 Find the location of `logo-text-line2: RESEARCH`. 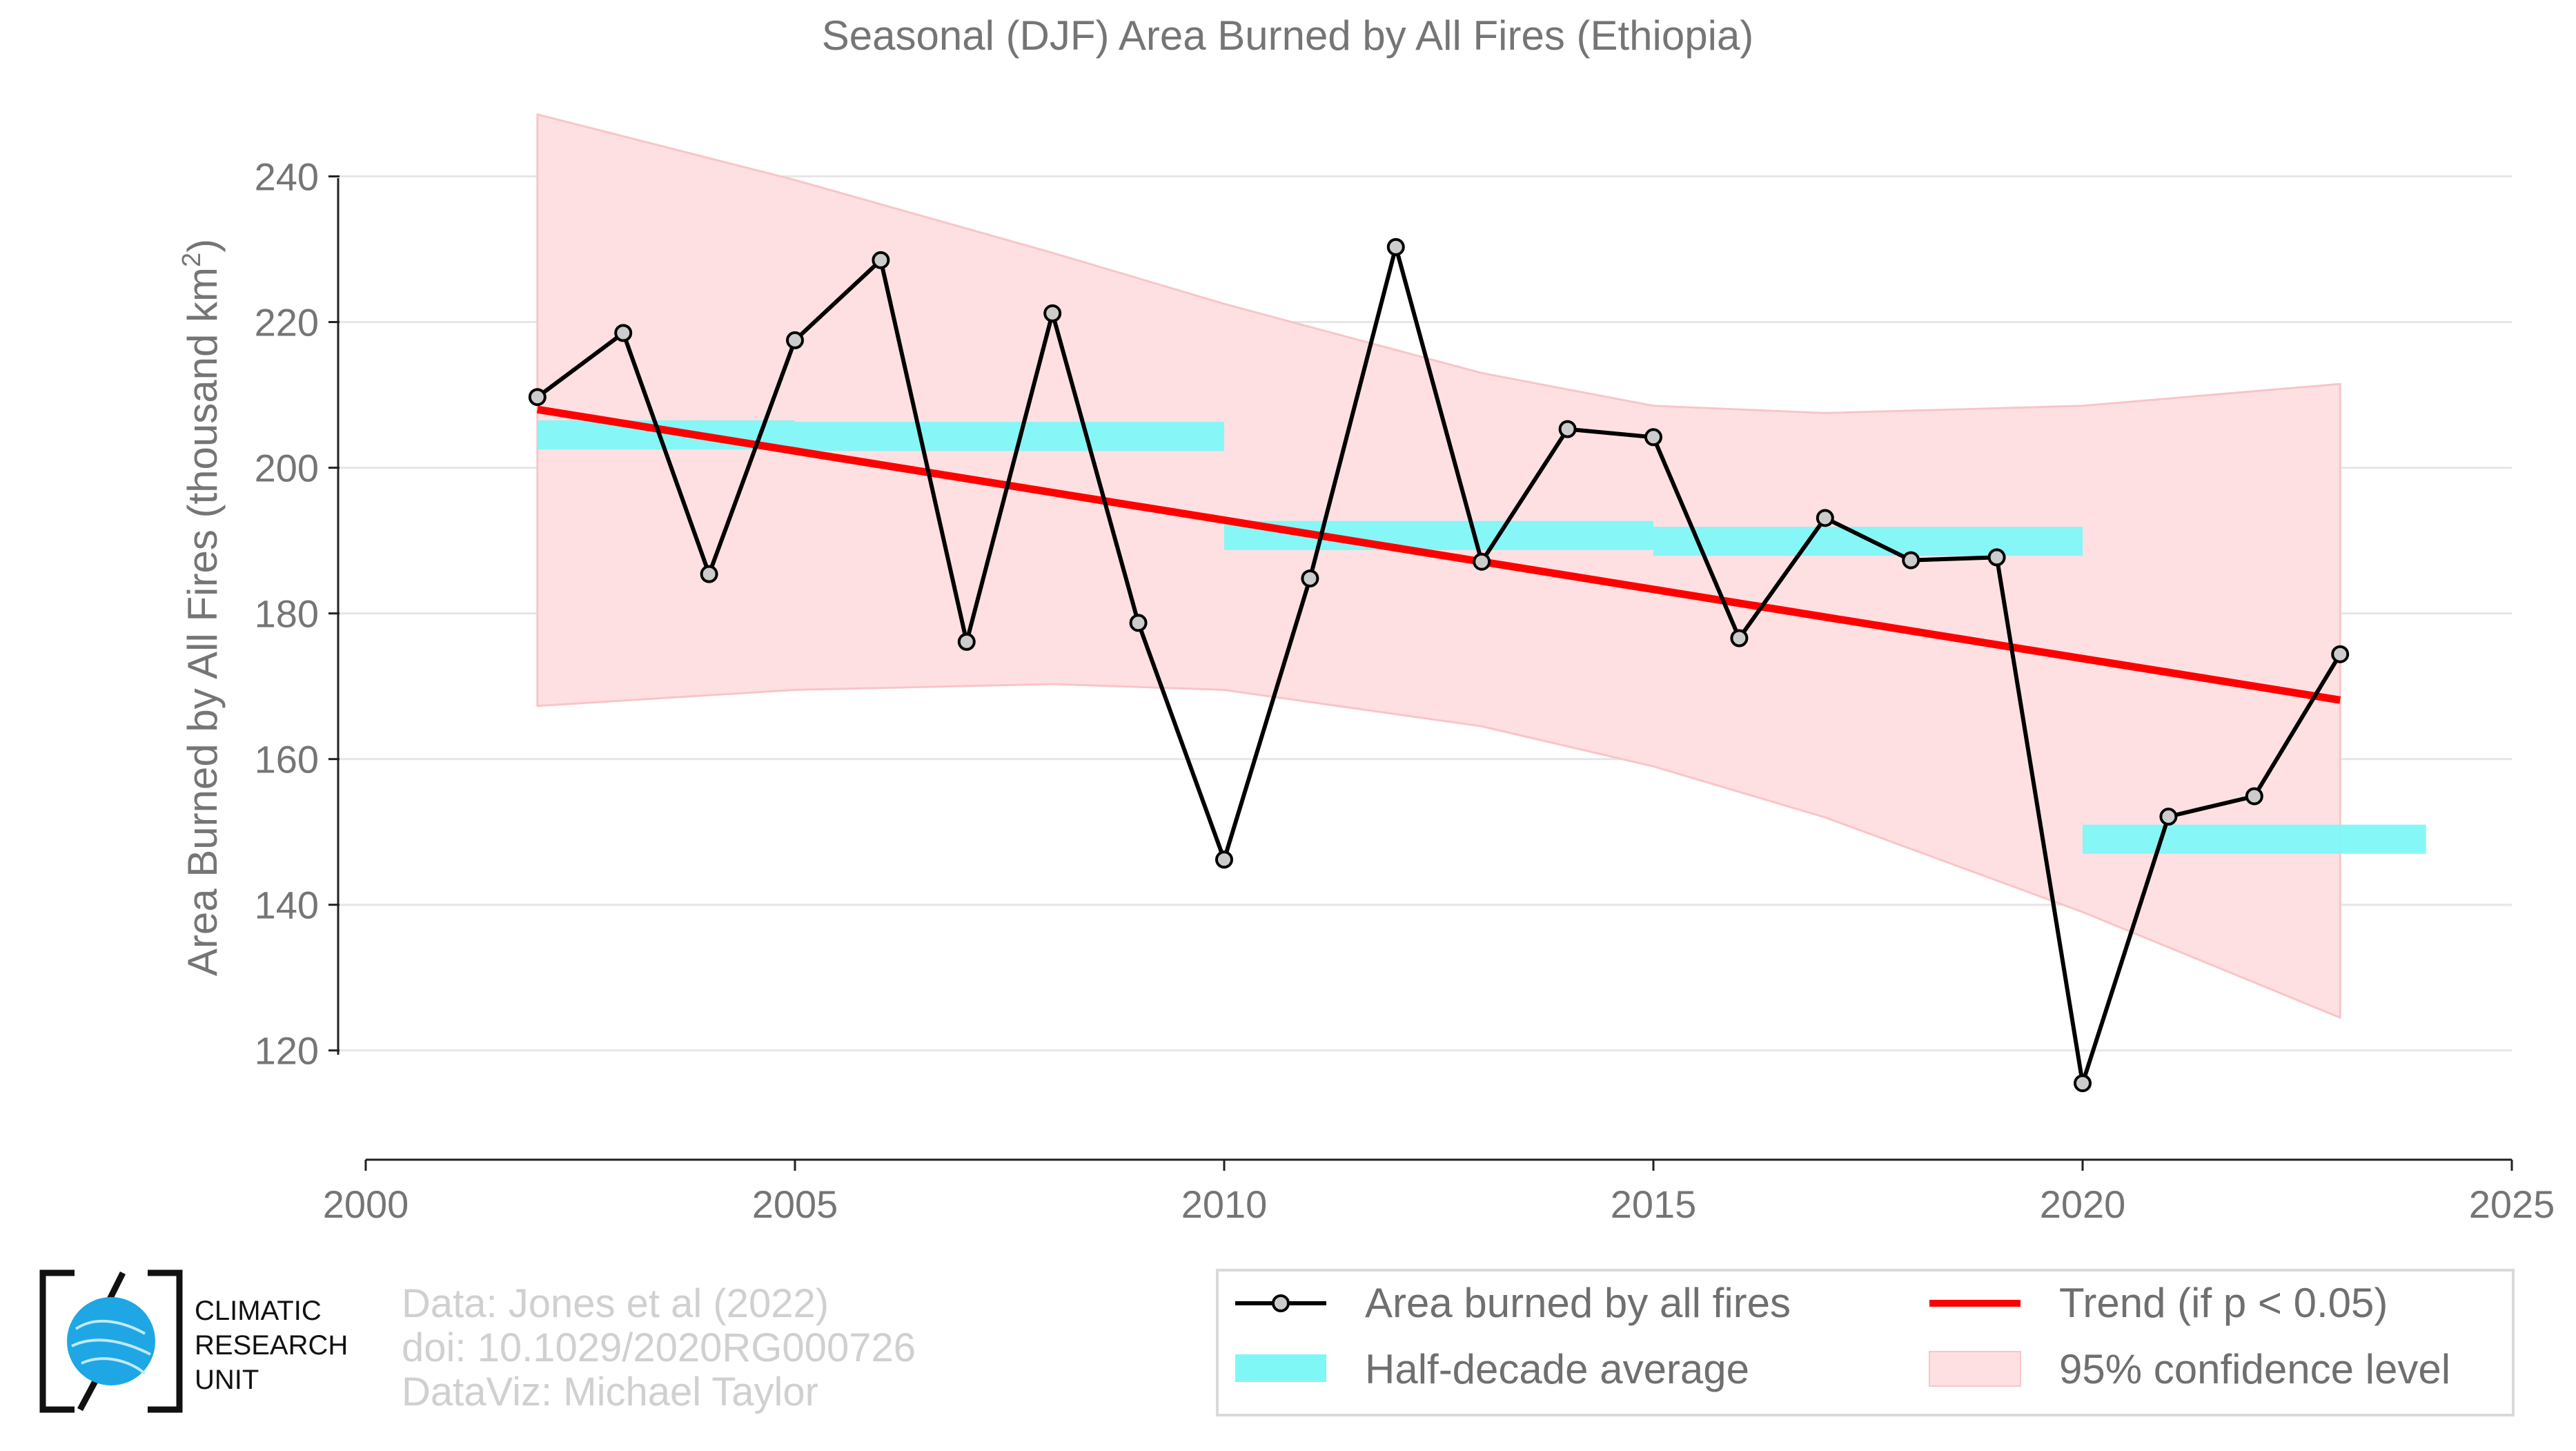

logo-text-line2: RESEARCH is located at coordinates (271, 1346).